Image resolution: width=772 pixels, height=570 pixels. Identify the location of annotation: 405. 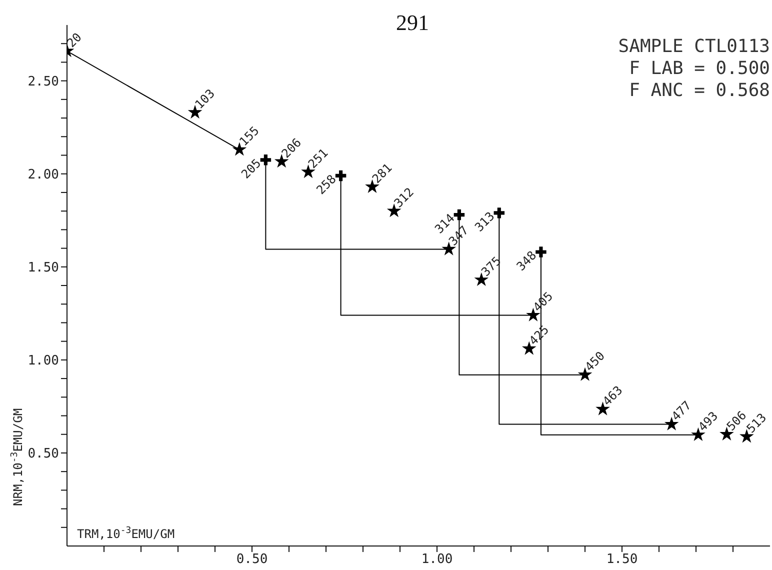
(543, 301).